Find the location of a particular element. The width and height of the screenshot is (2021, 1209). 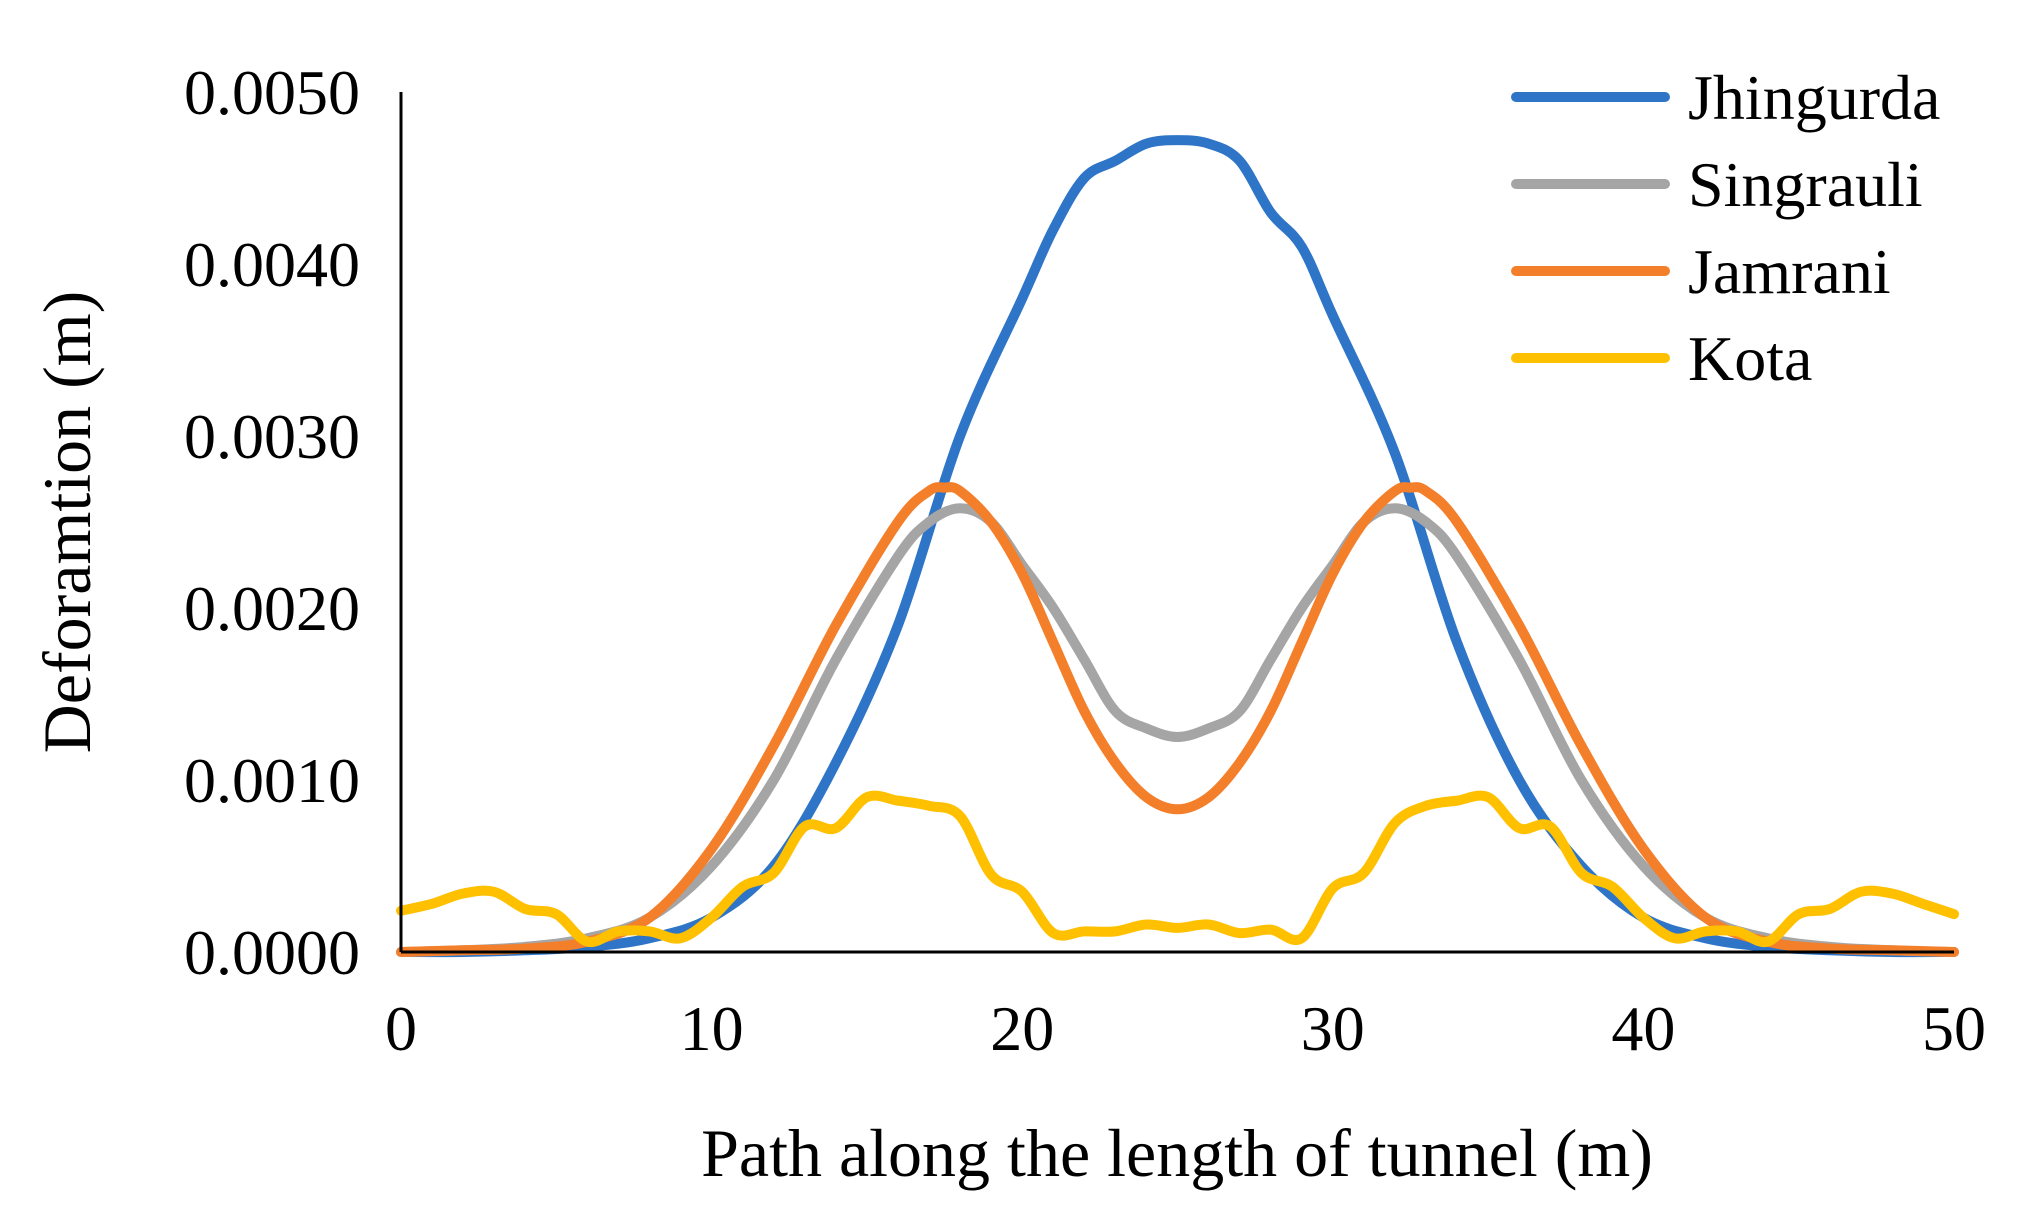

legend-label-jhingurda: Jhingurda is located at coordinates (1814, 97).